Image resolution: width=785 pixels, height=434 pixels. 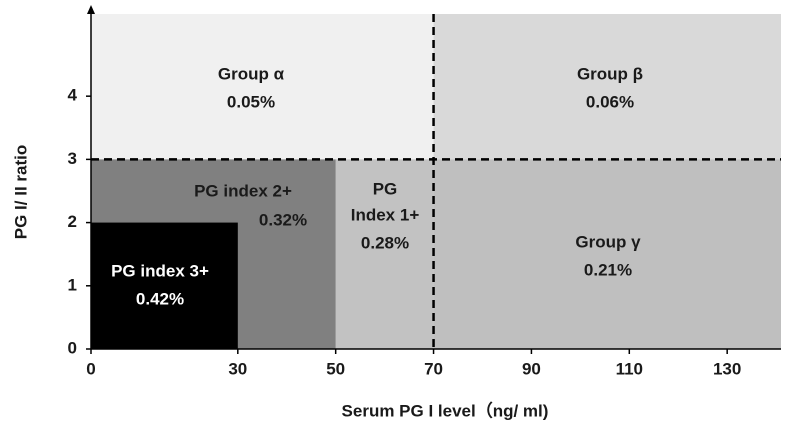 I want to click on region-value-label: 0.28%, so click(x=385, y=242).